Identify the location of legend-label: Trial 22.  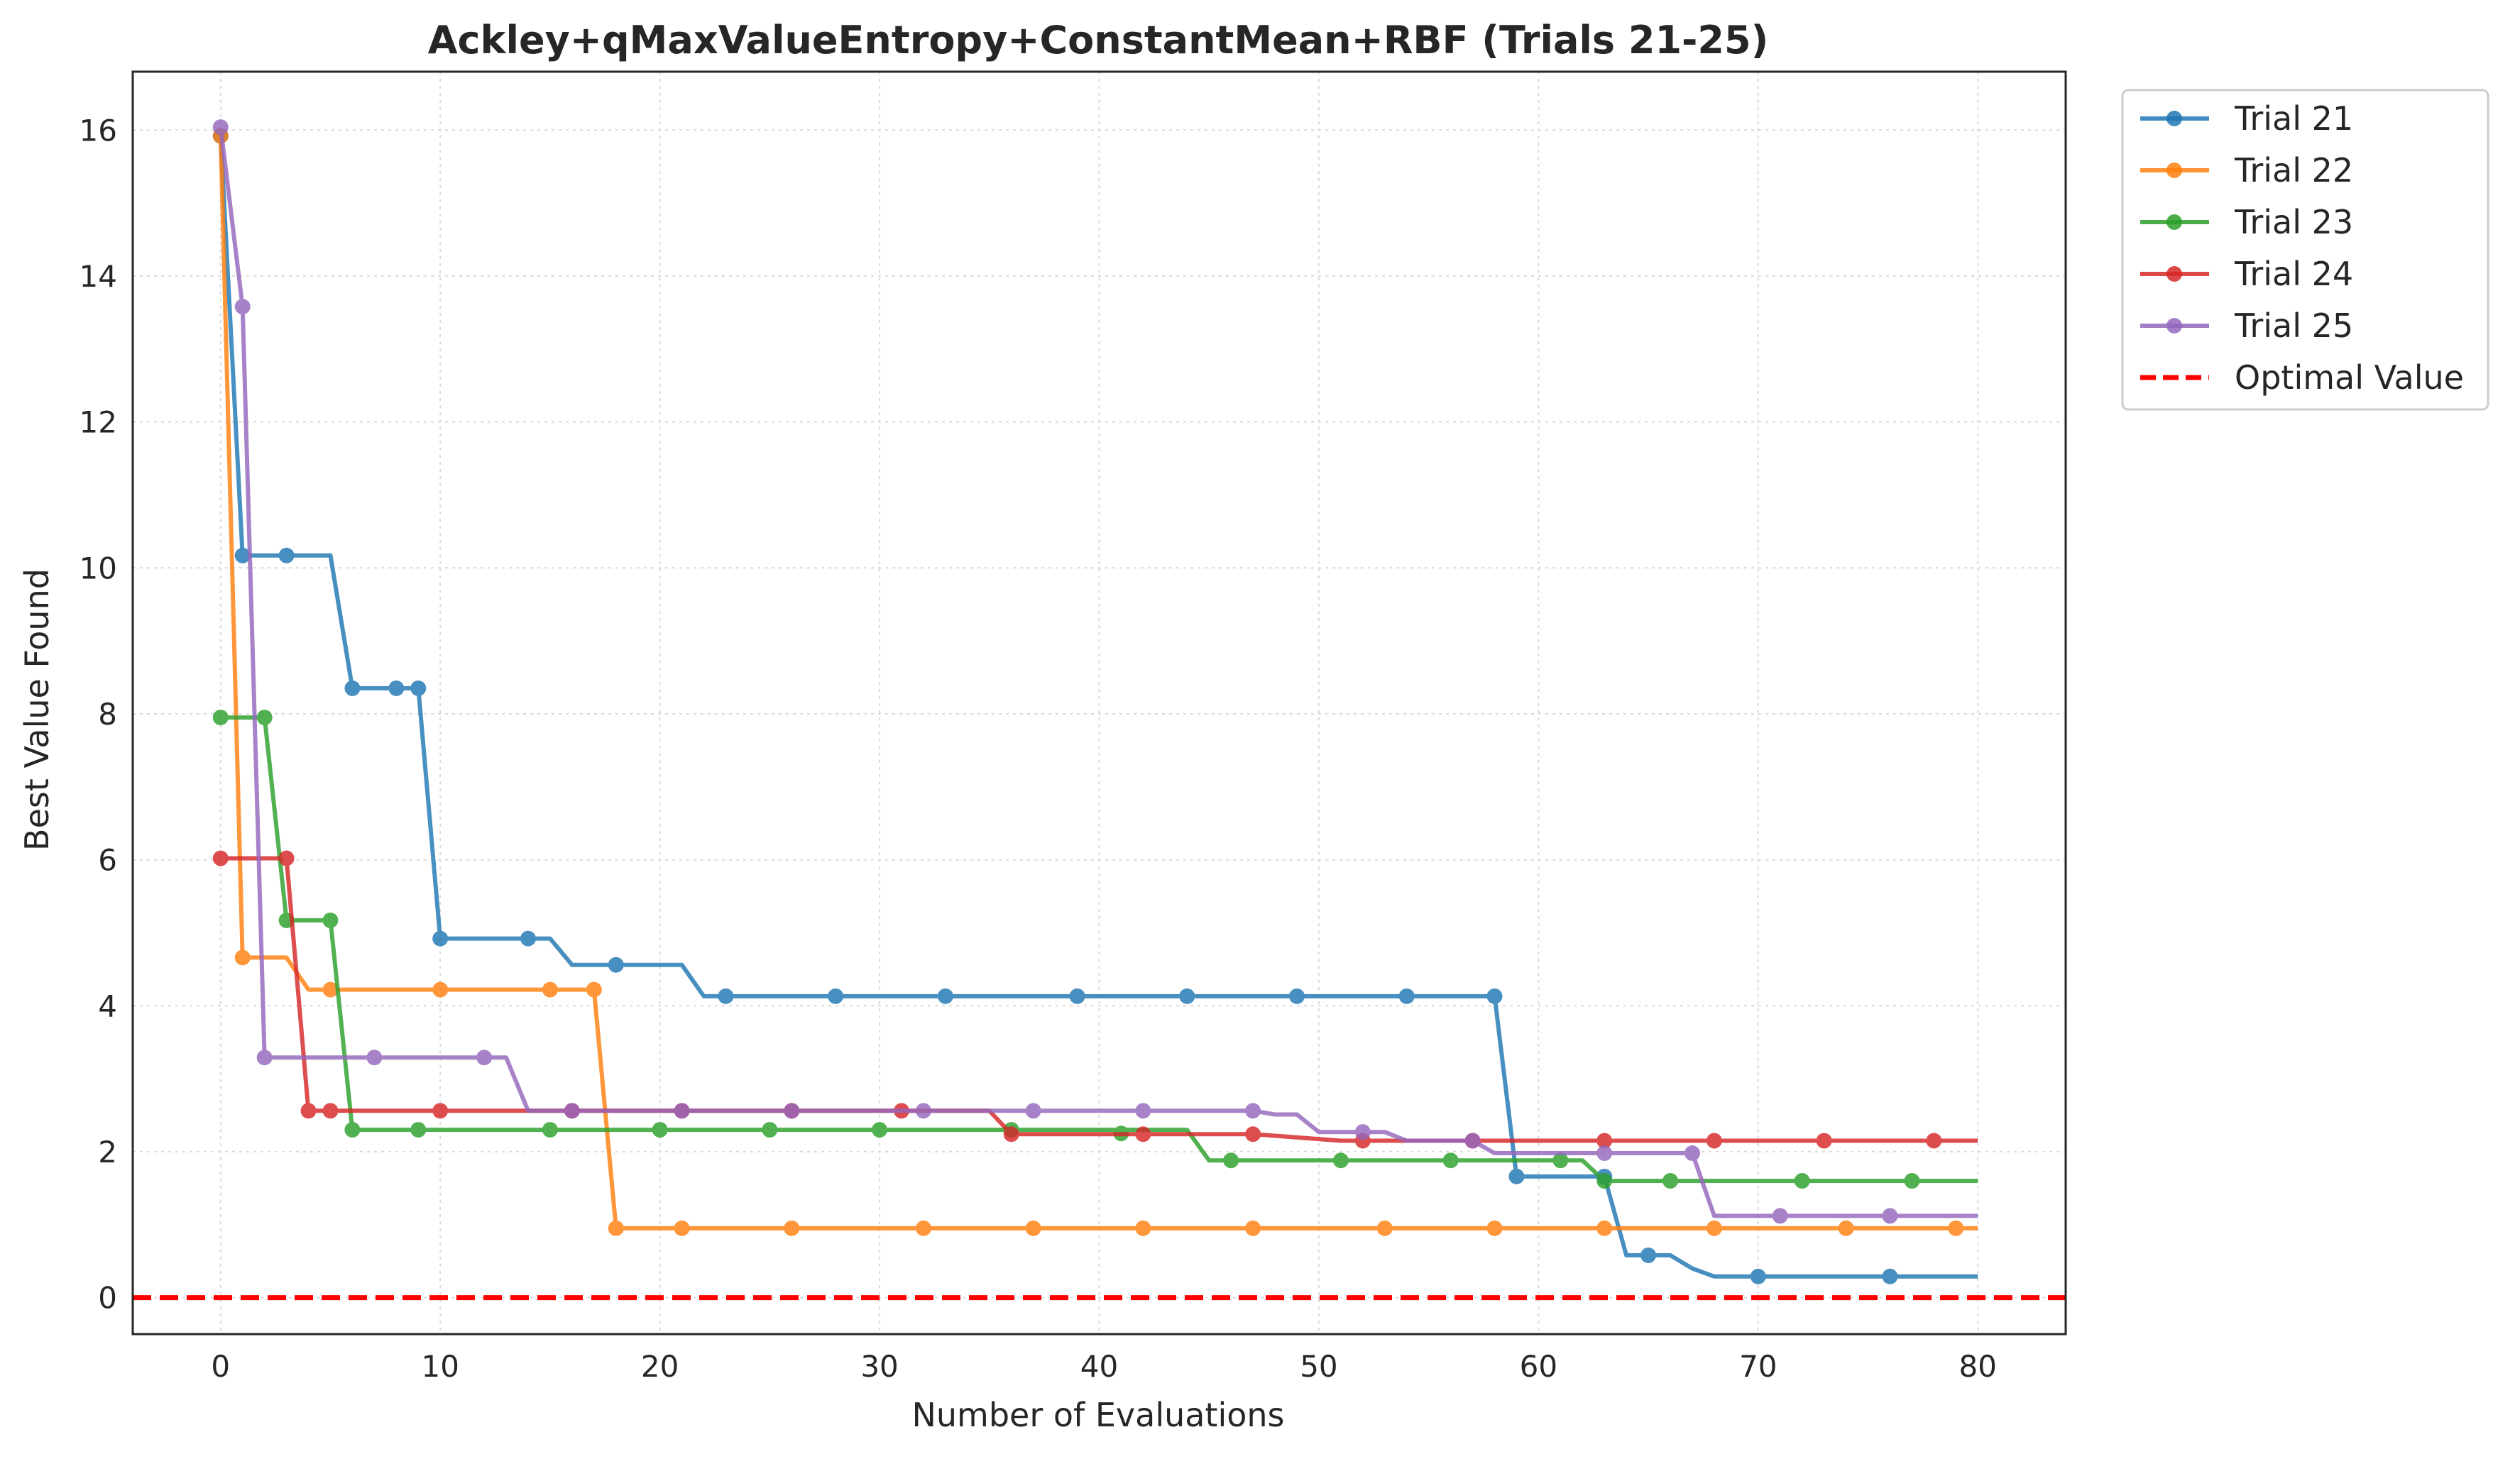
(2294, 170).